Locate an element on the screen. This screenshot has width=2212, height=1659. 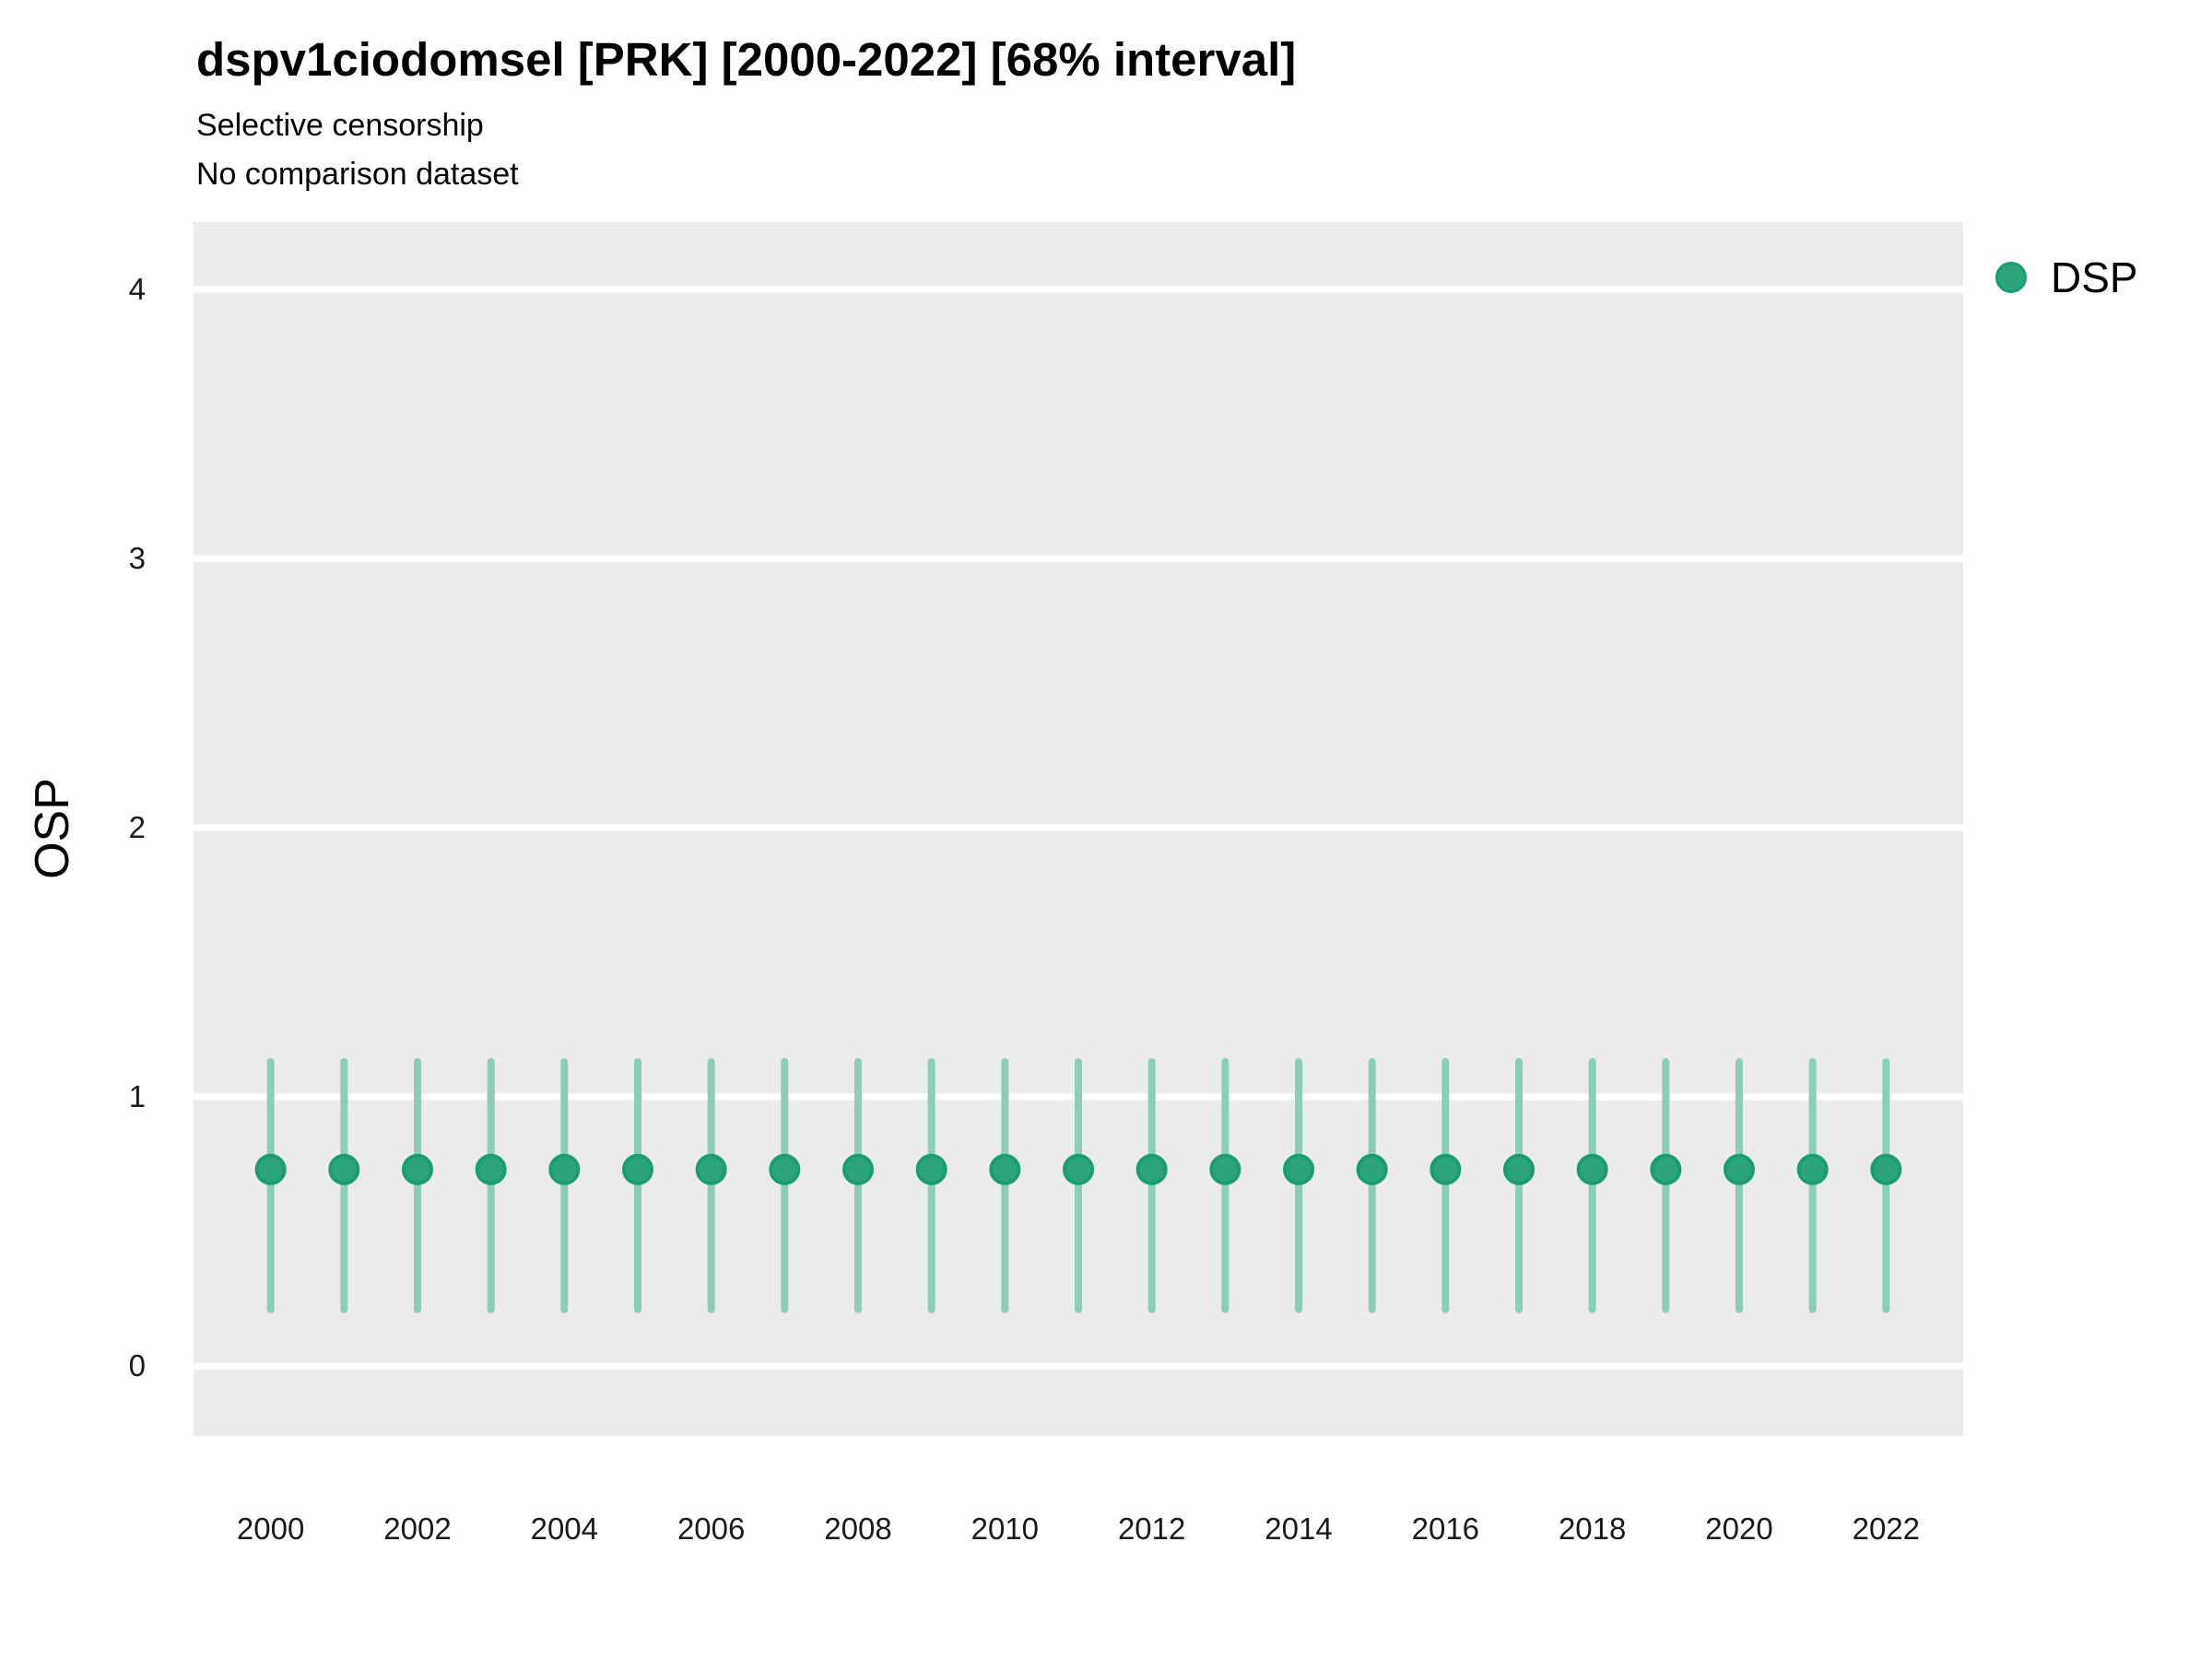
data-point-2013 is located at coordinates (1225, 1169).